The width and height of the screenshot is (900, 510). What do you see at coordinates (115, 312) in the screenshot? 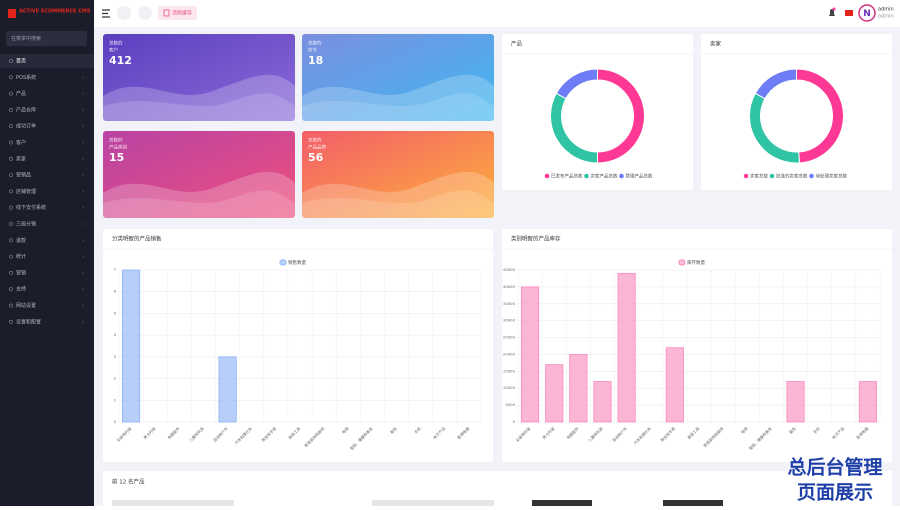
I see `y-tick-label: 5` at bounding box center [115, 312].